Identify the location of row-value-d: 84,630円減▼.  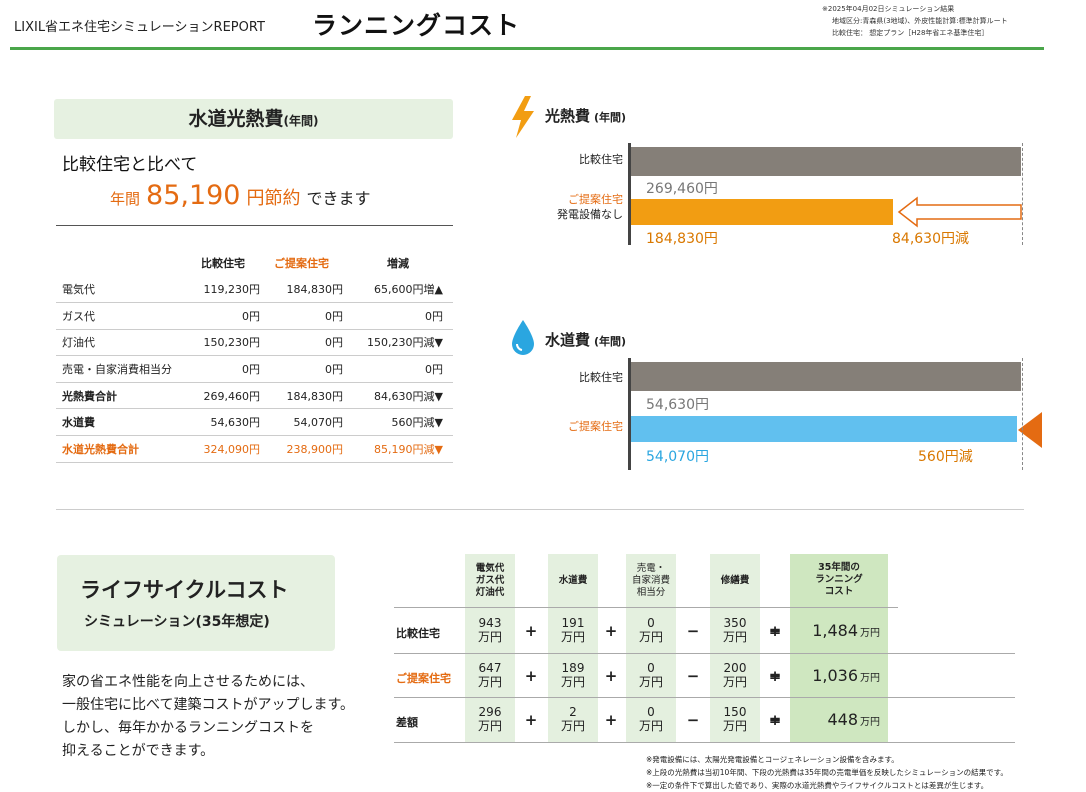
(398, 396).